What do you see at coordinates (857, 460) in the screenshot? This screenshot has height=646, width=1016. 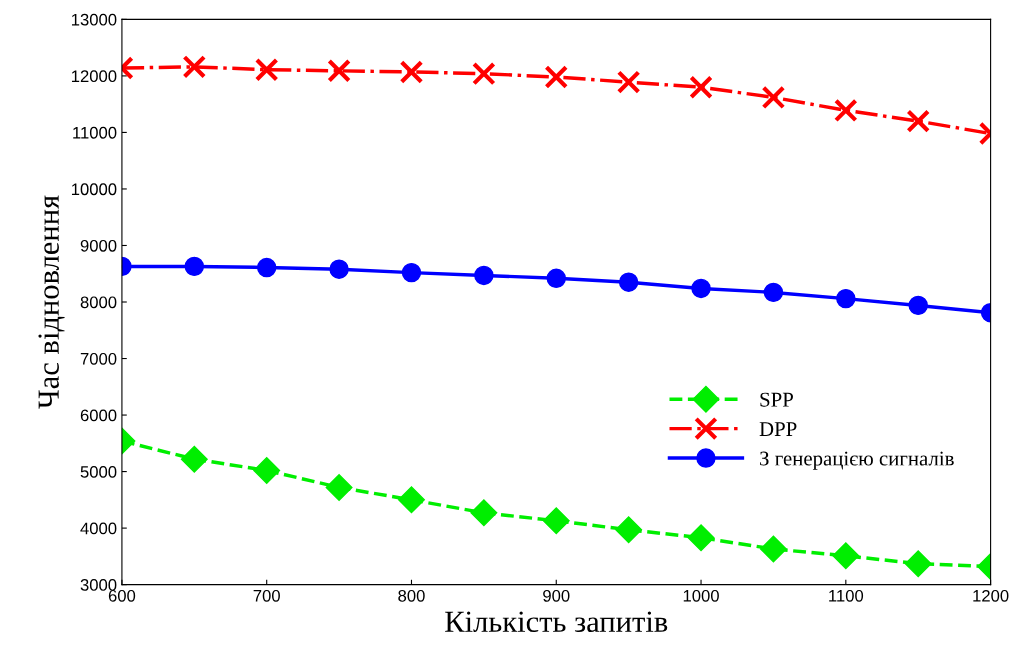 I see `legend-label: З генерацією сигналів` at bounding box center [857, 460].